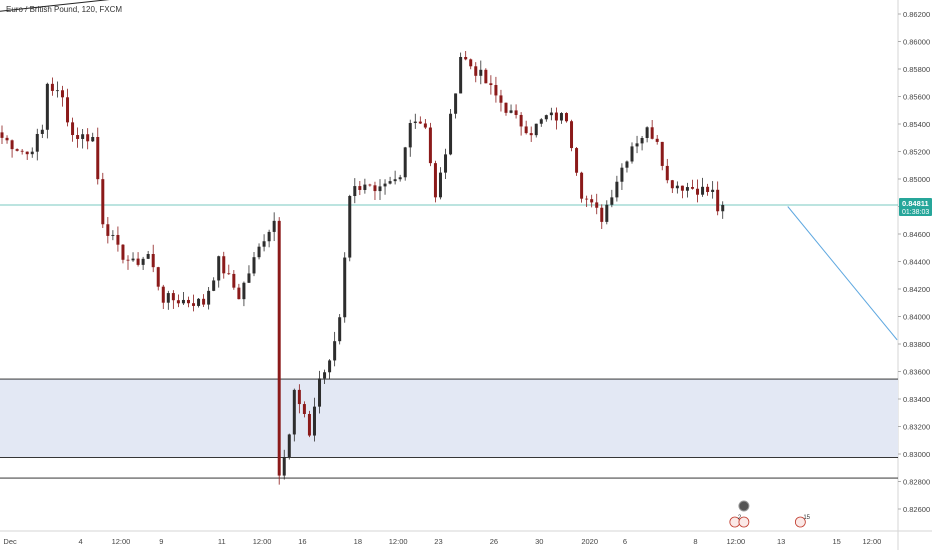 This screenshot has height=555, width=932. I want to click on price-axis-label: 0.86000, so click(916, 42).